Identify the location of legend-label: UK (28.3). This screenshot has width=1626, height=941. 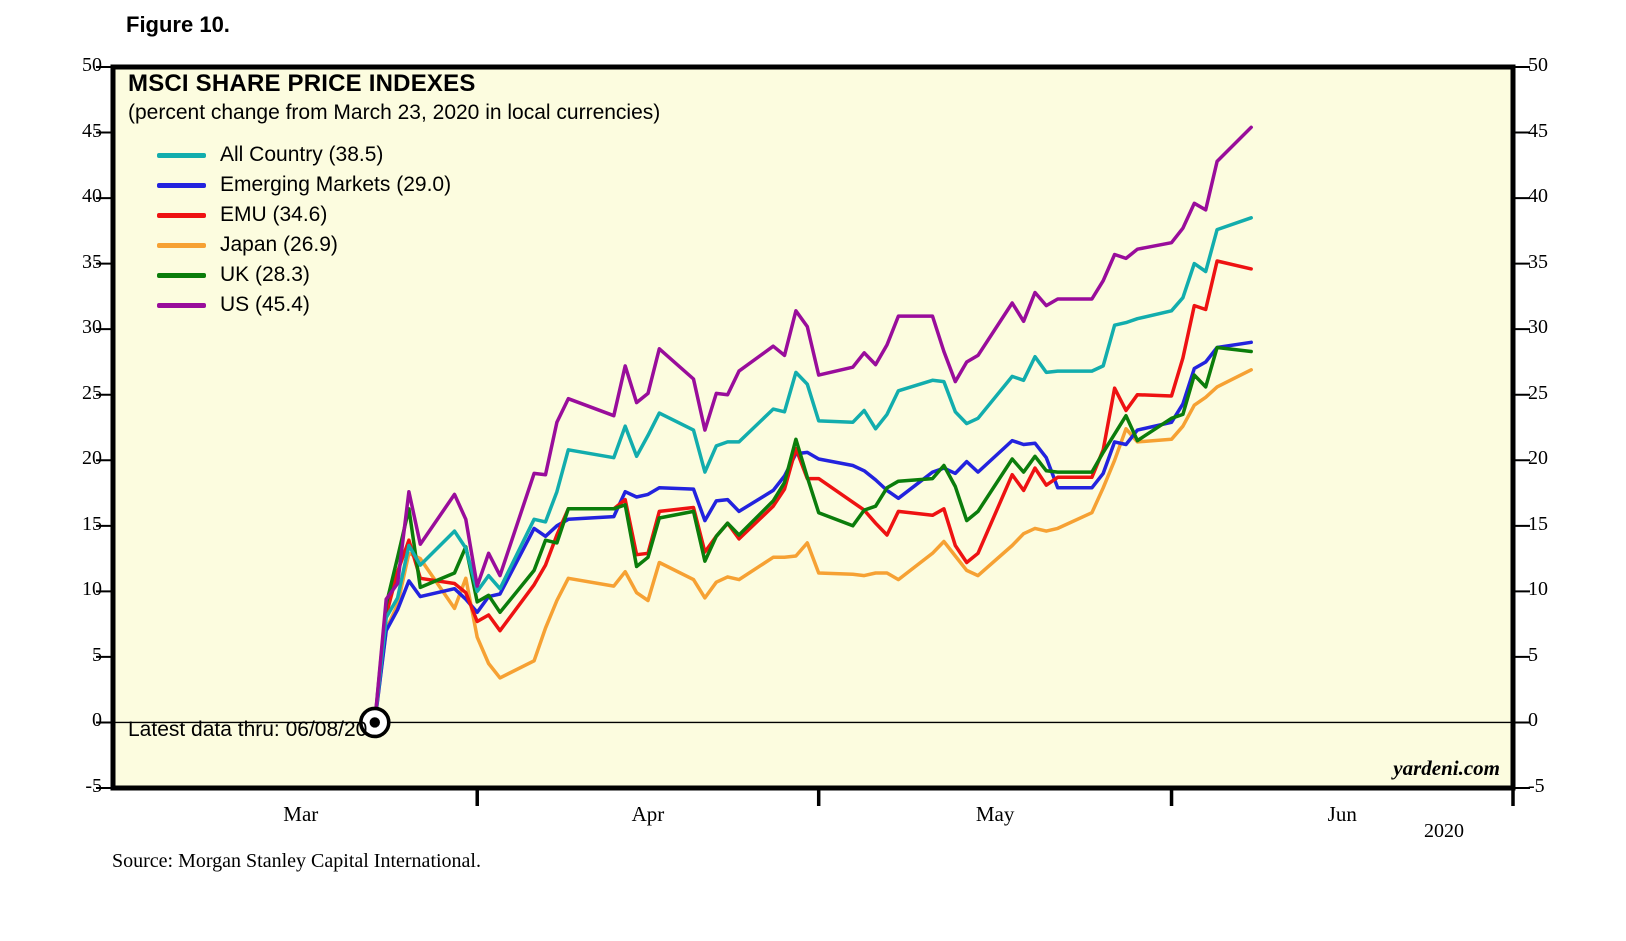
(265, 274).